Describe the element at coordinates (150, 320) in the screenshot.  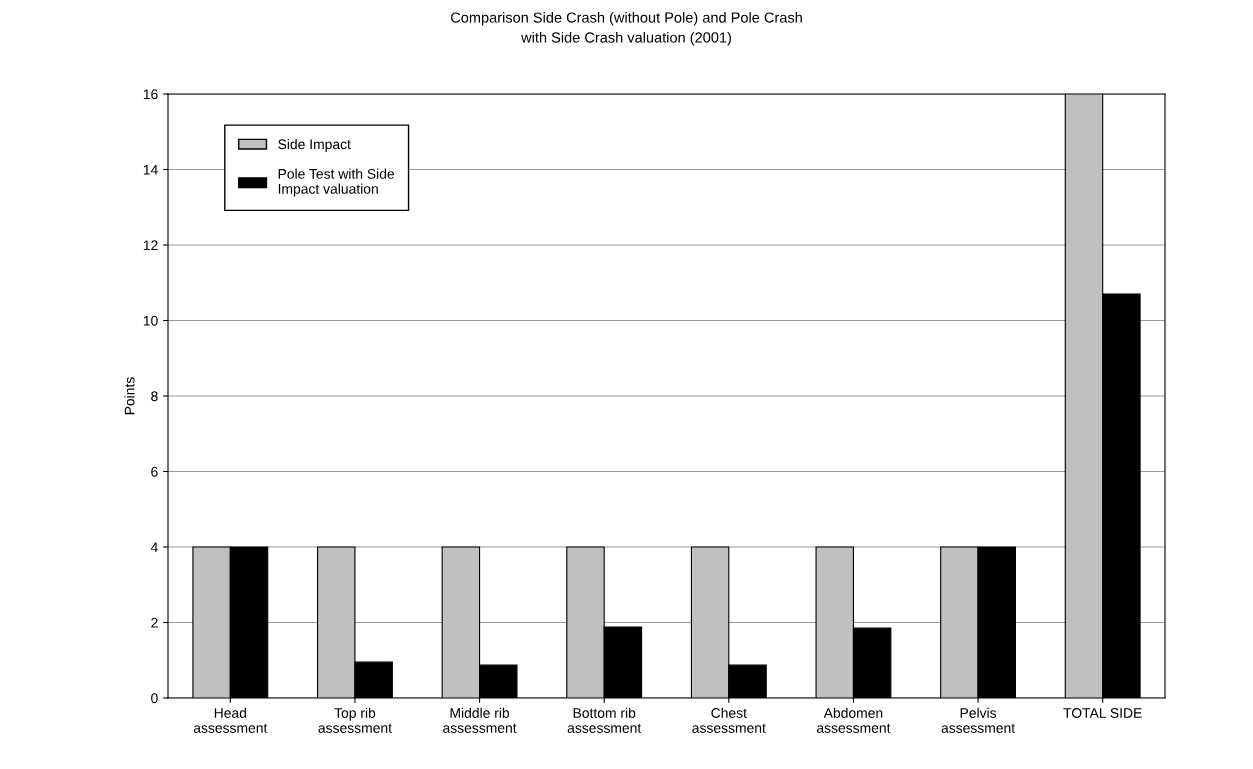
I see `y-tick-label: 10` at that location.